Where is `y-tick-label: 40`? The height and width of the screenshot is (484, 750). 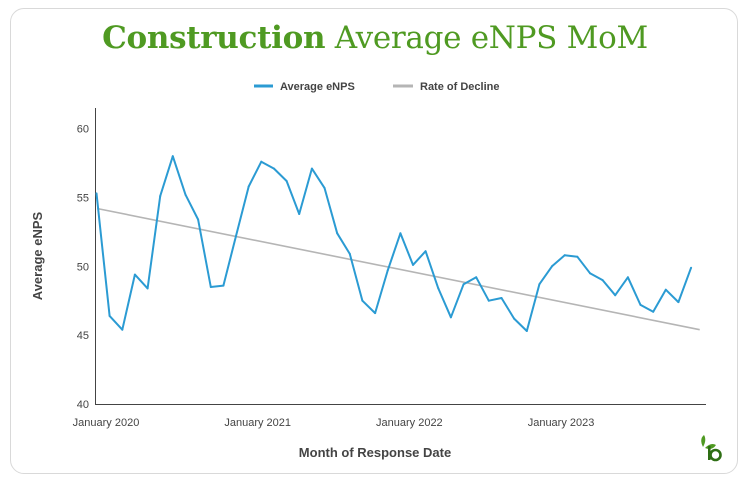
y-tick-label: 40 is located at coordinates (83, 405).